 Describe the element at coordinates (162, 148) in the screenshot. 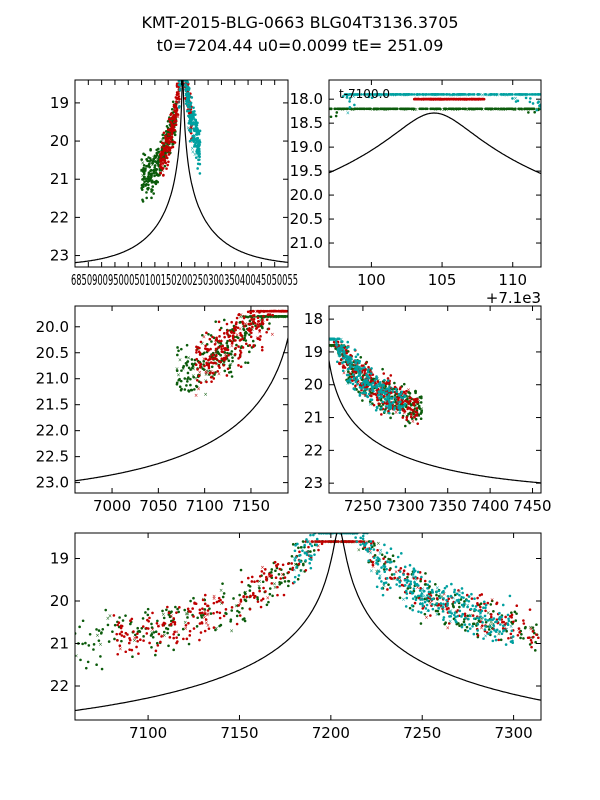

I see `panel-top-left-point-red: ×` at that location.